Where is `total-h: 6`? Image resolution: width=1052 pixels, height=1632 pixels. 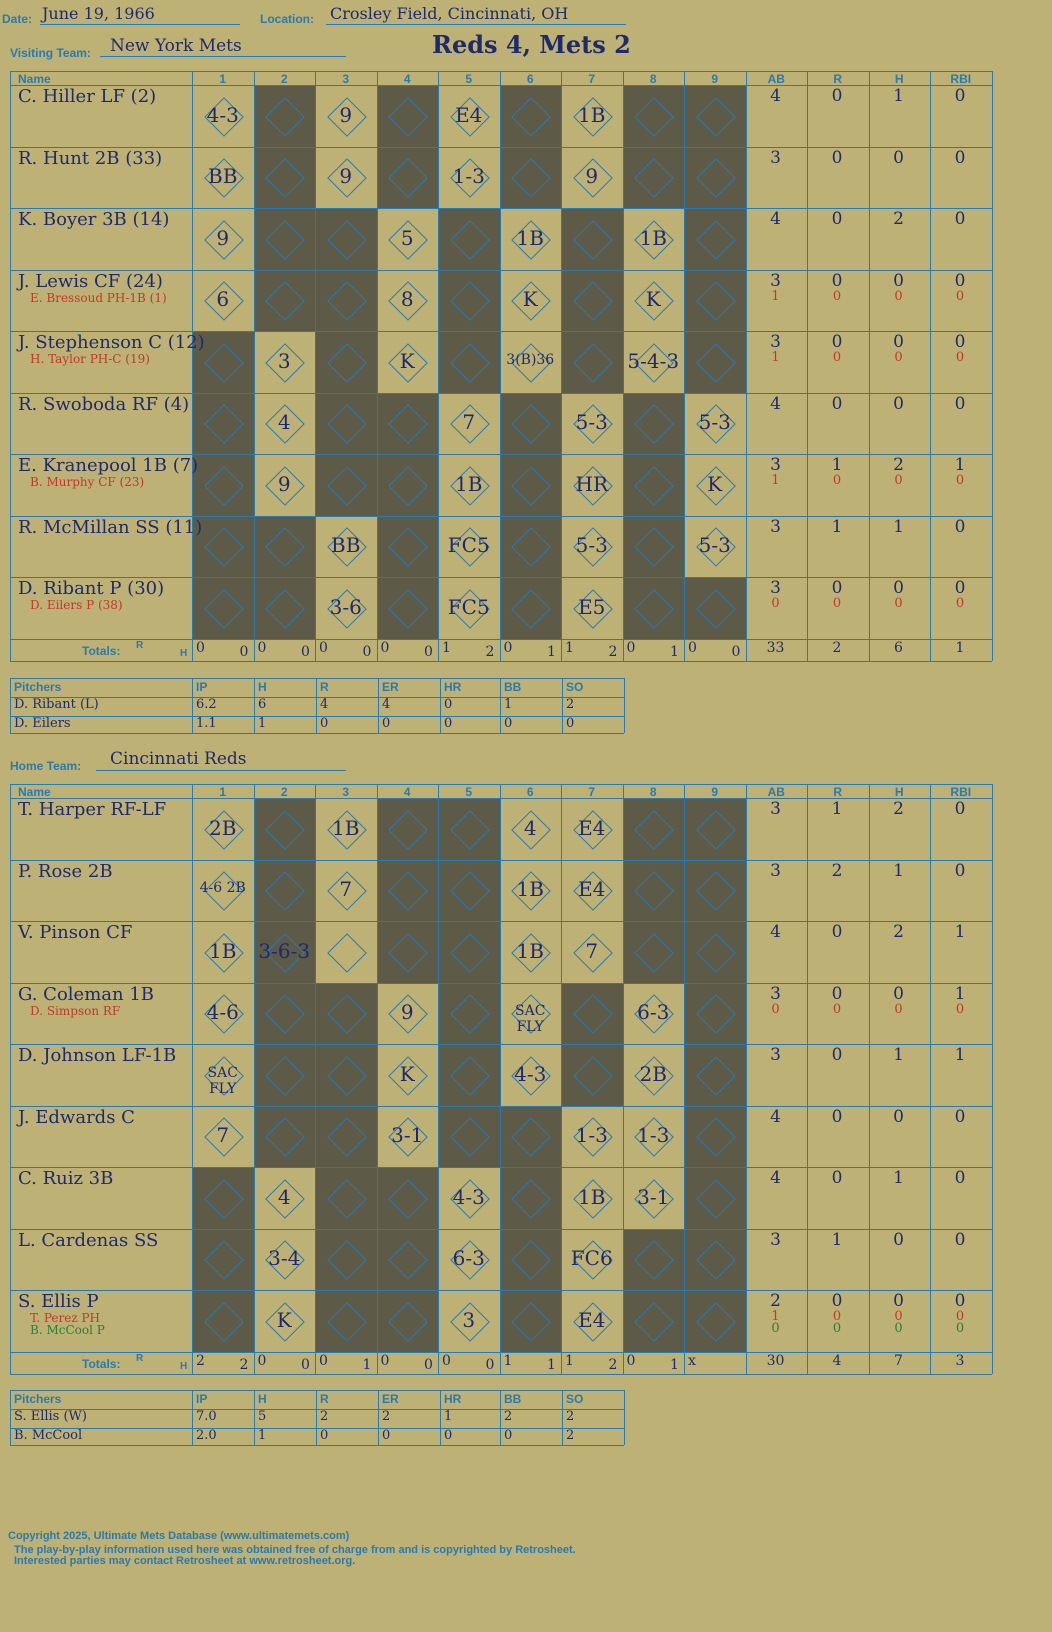 total-h: 6 is located at coordinates (898, 647).